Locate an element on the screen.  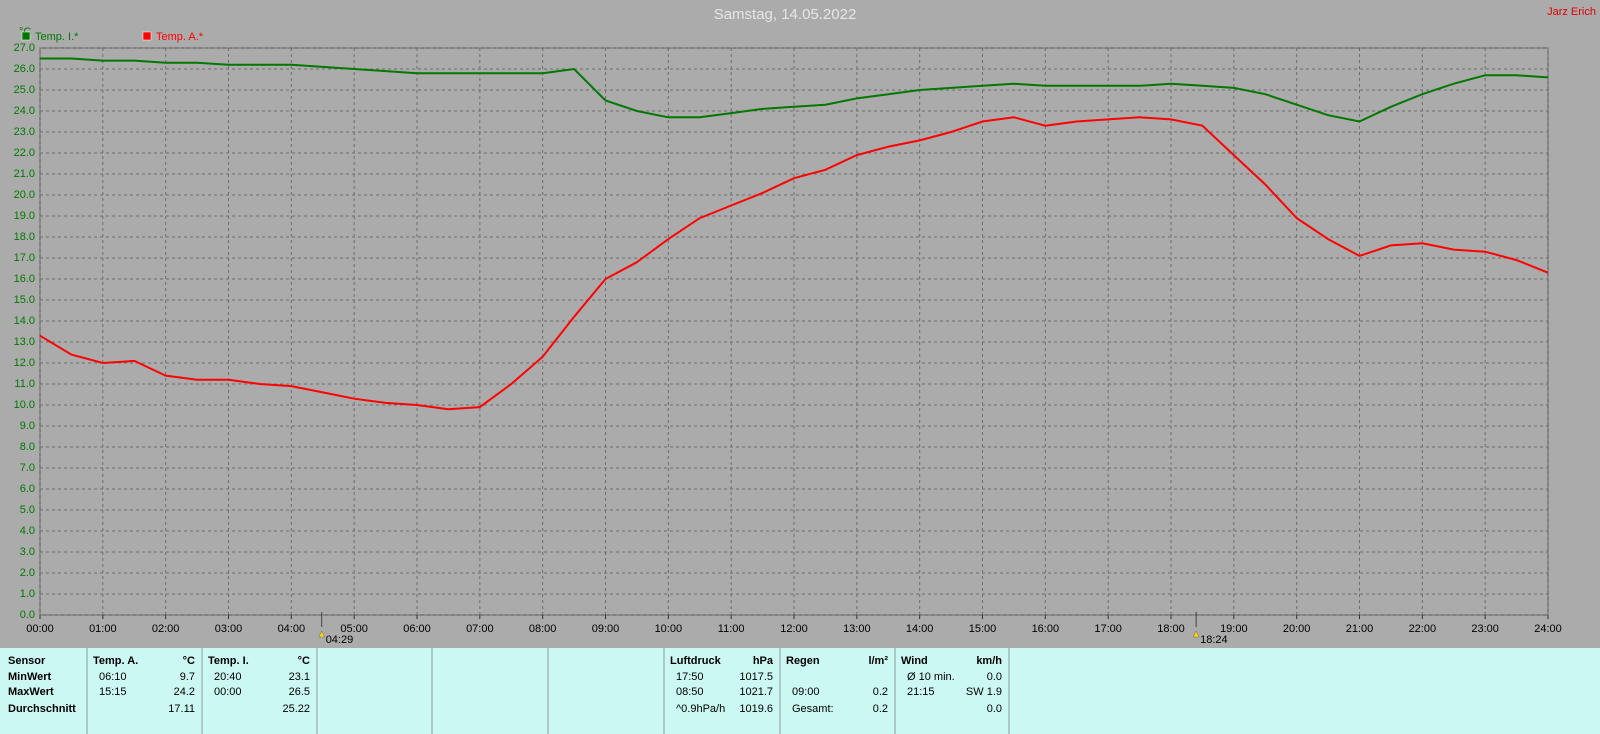
x-tick-label: 09:00 is located at coordinates (606, 629).